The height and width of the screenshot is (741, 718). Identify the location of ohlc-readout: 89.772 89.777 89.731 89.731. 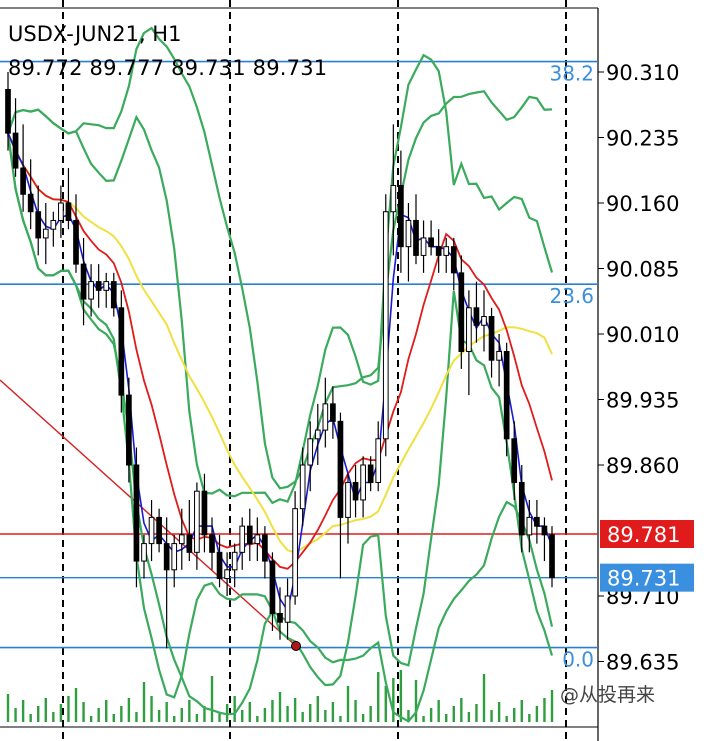
(168, 68).